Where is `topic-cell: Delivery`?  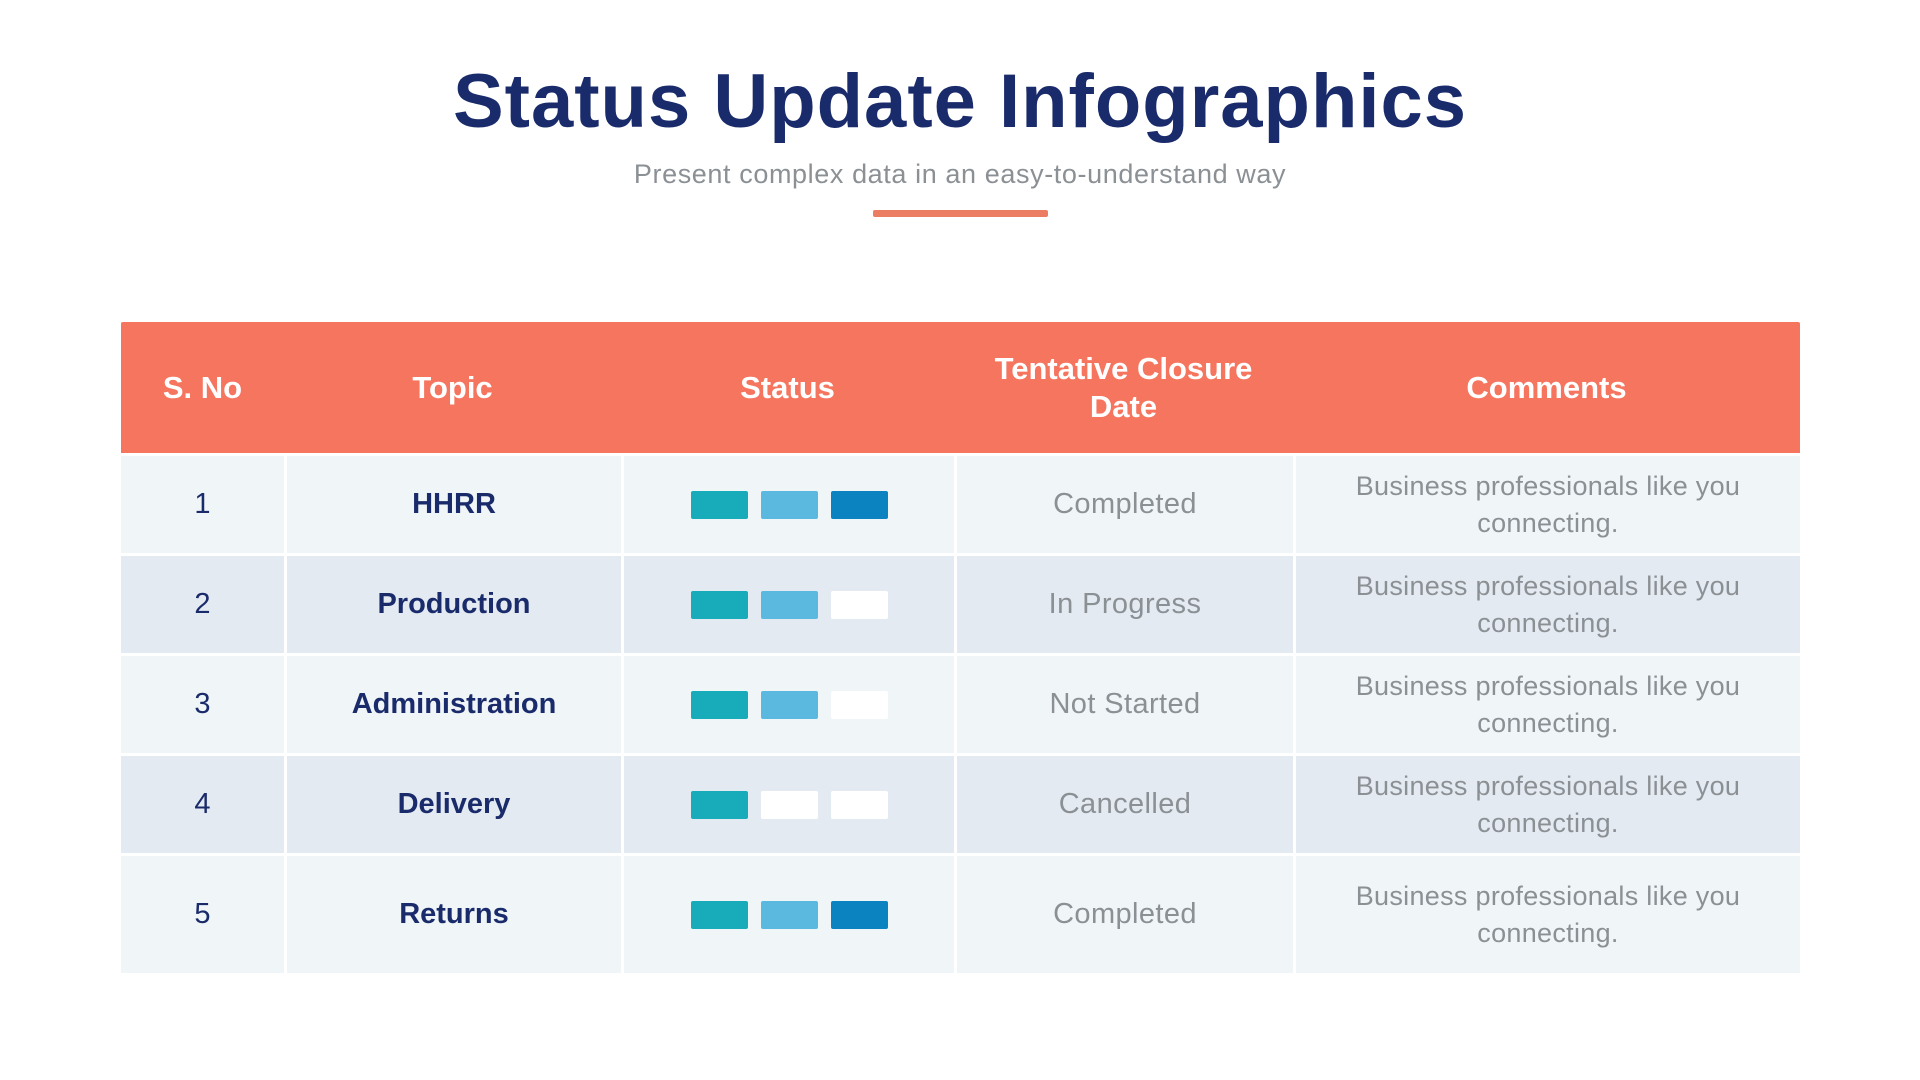
topic-cell: Delivery is located at coordinates (452, 803).